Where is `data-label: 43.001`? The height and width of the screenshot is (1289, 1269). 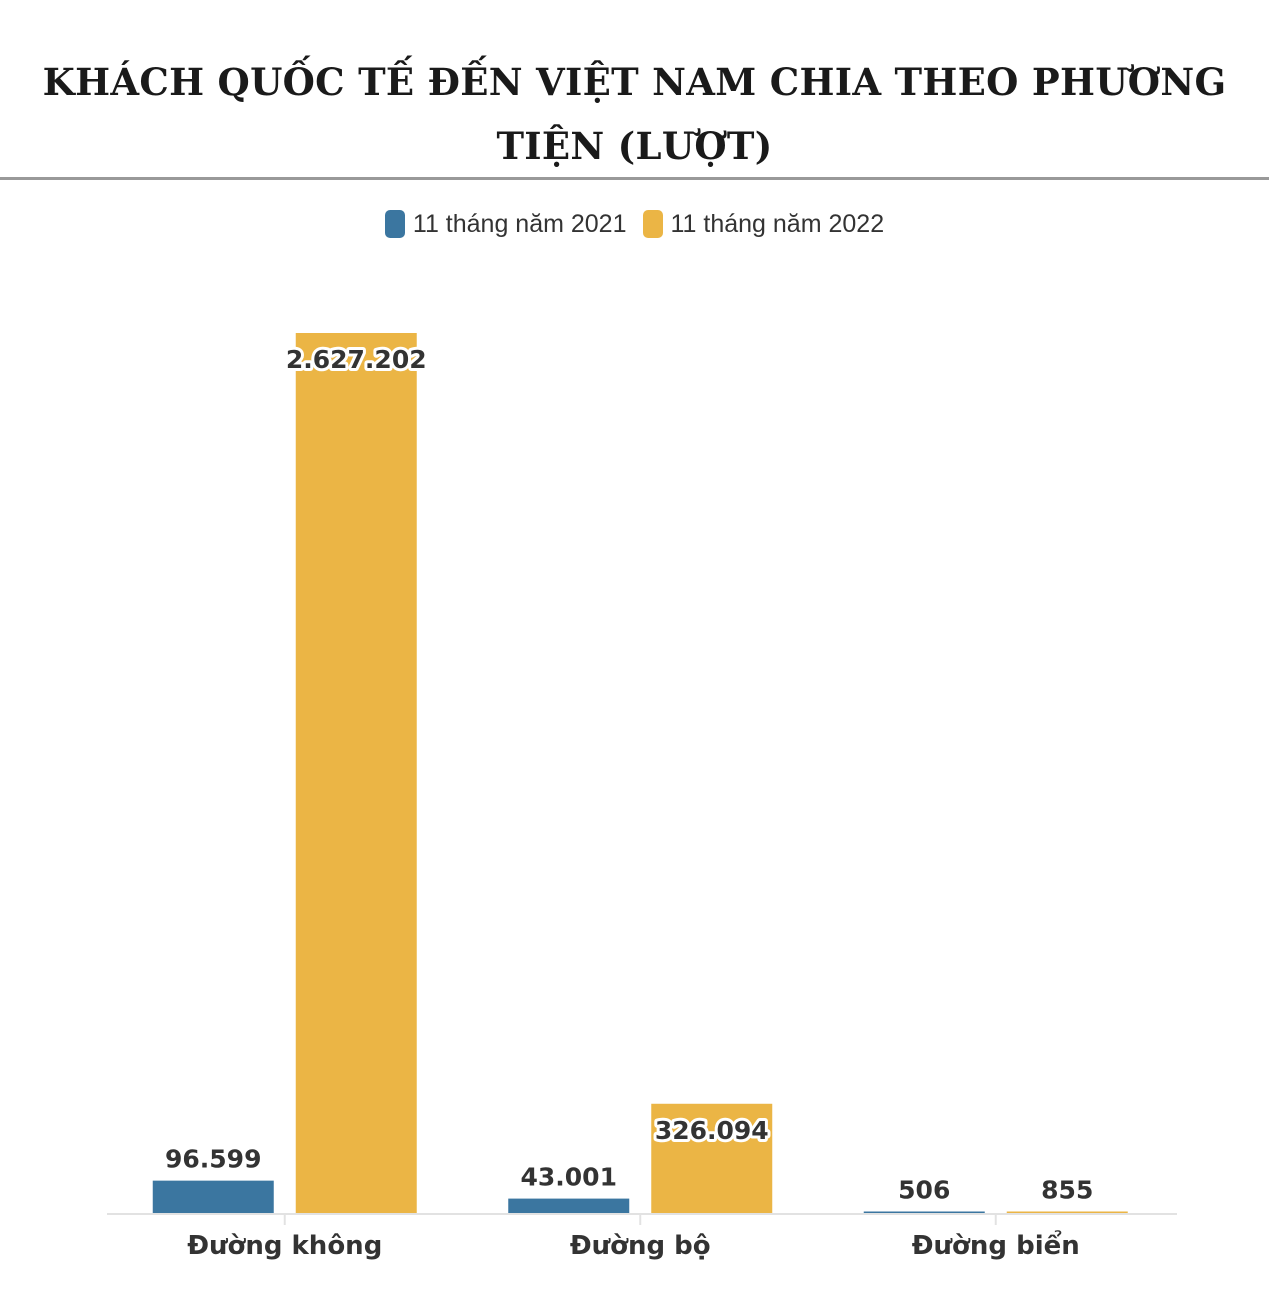 data-label: 43.001 is located at coordinates (569, 1177).